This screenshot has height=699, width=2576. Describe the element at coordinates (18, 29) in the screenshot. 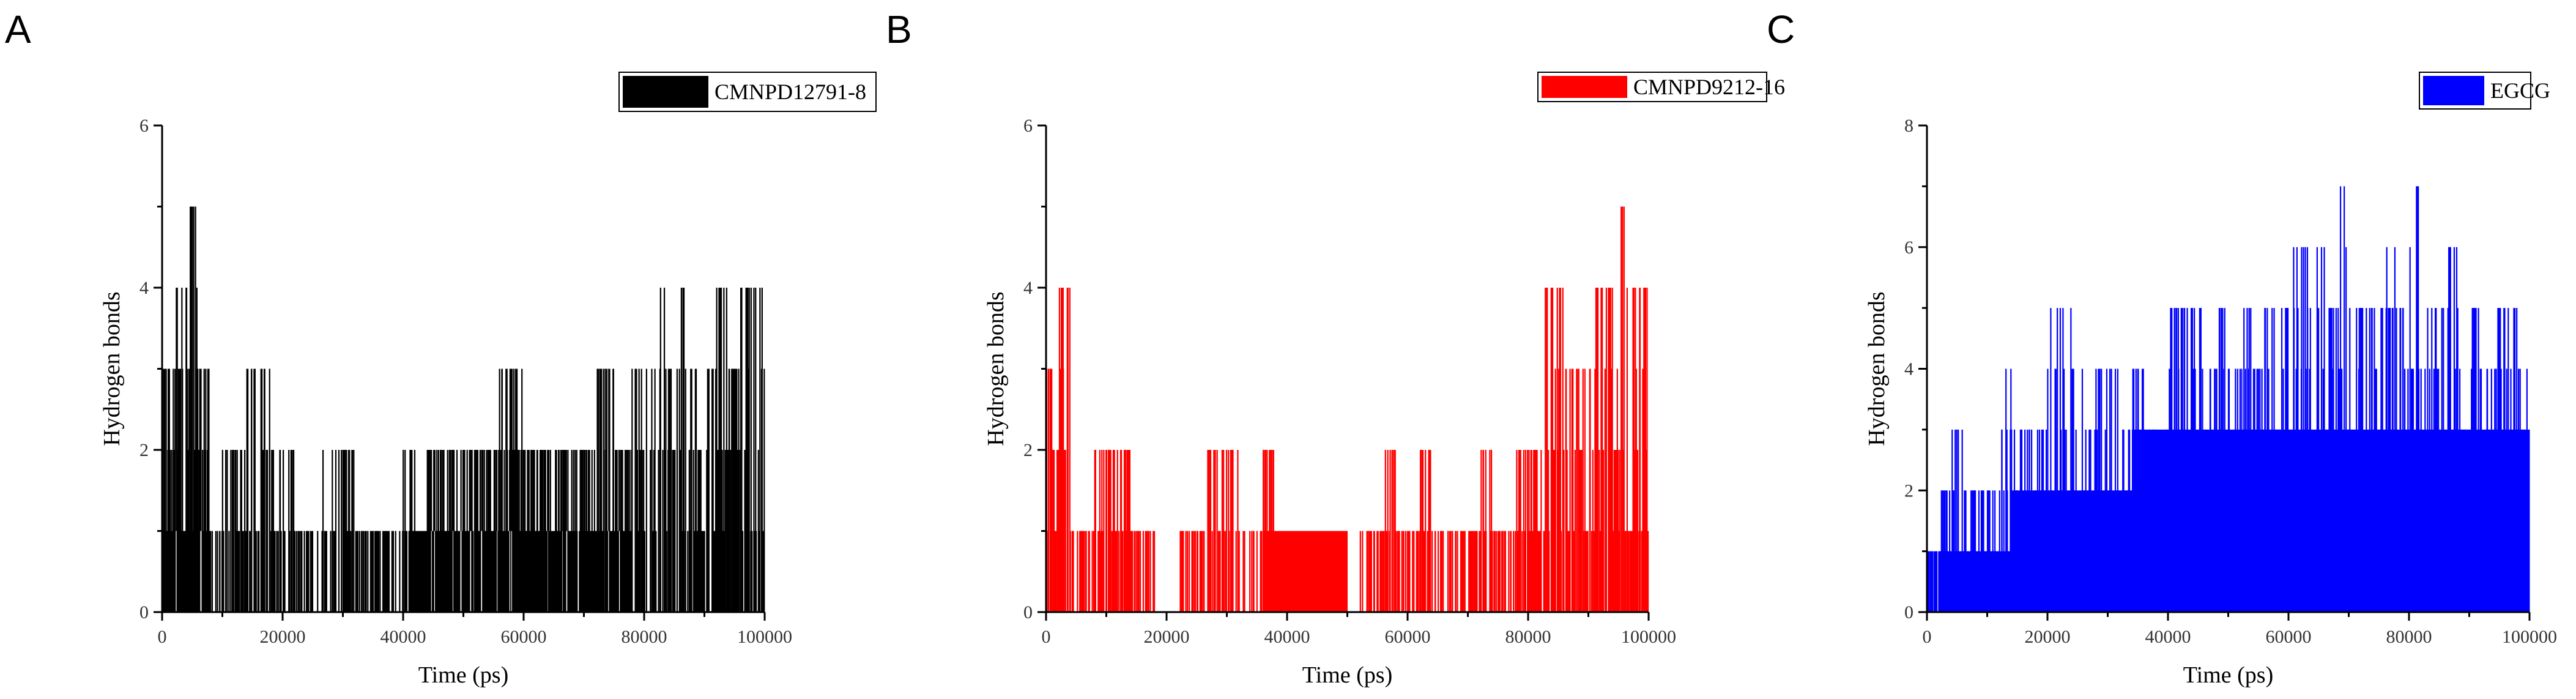

I see `panel-letter: A` at that location.